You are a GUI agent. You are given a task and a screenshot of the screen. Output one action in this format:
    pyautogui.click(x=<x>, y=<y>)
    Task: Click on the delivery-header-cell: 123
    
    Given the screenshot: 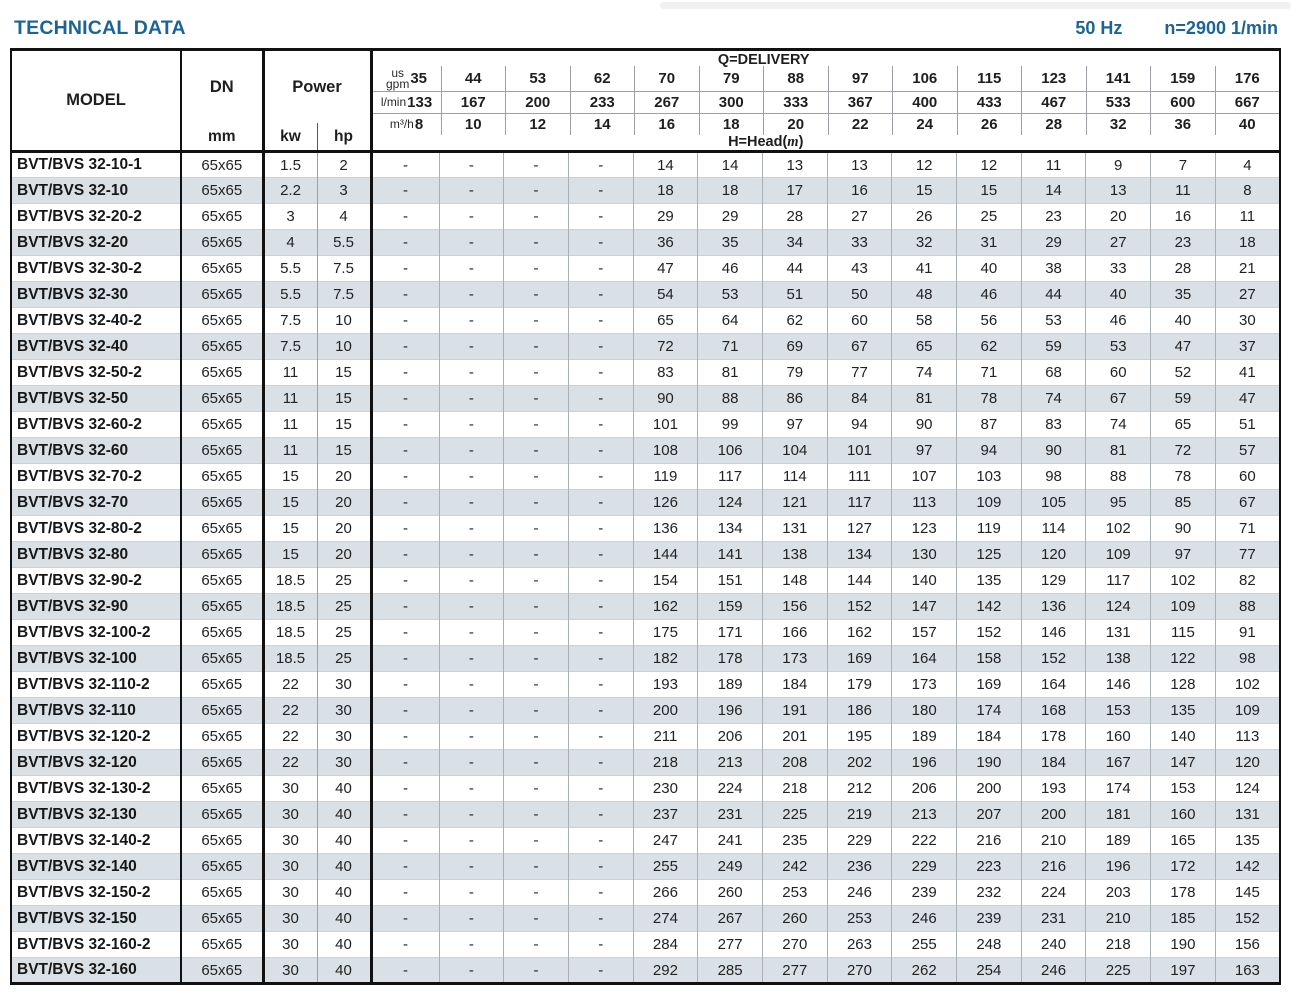 What is the action you would take?
    pyautogui.click(x=1053, y=78)
    